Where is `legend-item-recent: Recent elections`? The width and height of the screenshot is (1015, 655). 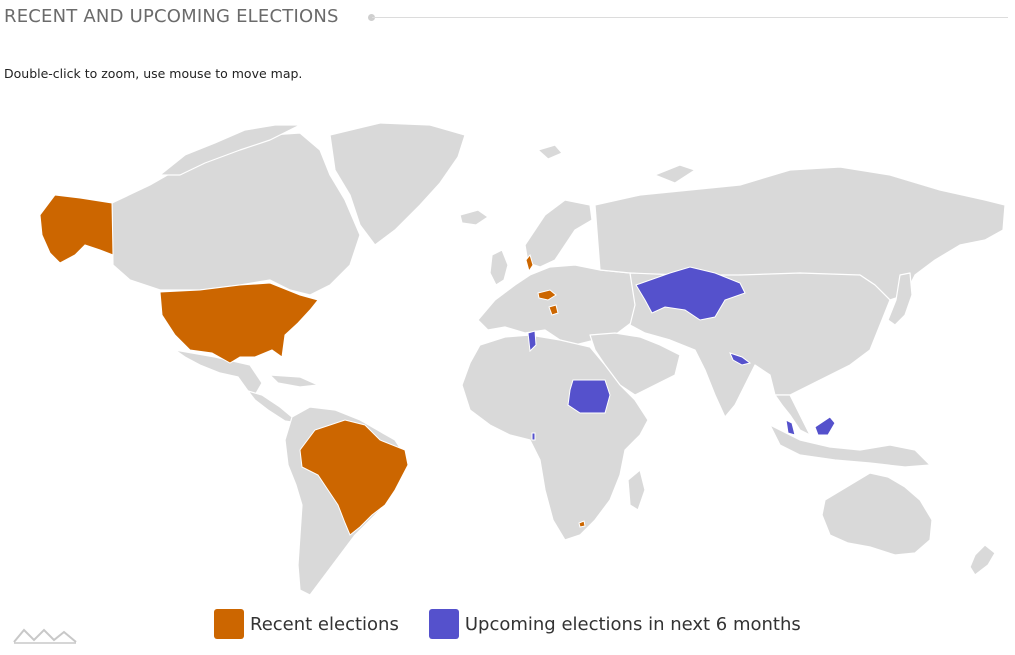
legend-item-recent: Recent elections is located at coordinates (306, 624).